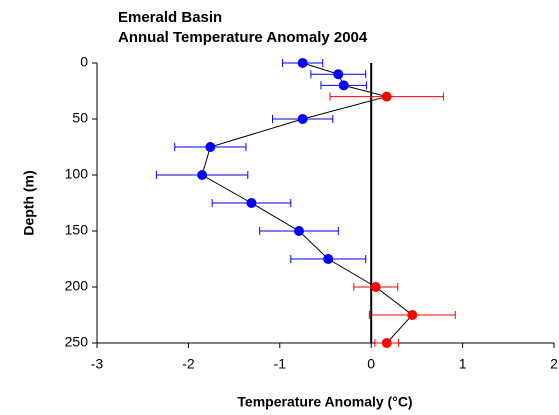 The width and height of the screenshot is (559, 415). What do you see at coordinates (170, 17) in the screenshot?
I see `chart-title: Emerald Basin` at bounding box center [170, 17].